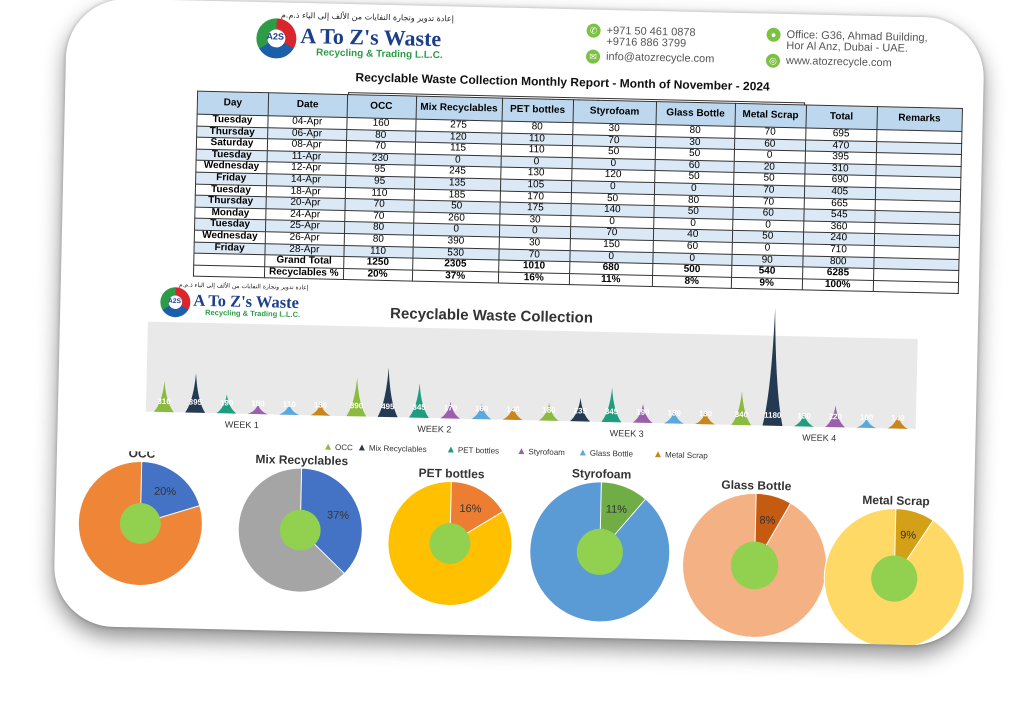  Describe the element at coordinates (627, 433) in the screenshot. I see `x-tick-label: WEEK 3` at that location.